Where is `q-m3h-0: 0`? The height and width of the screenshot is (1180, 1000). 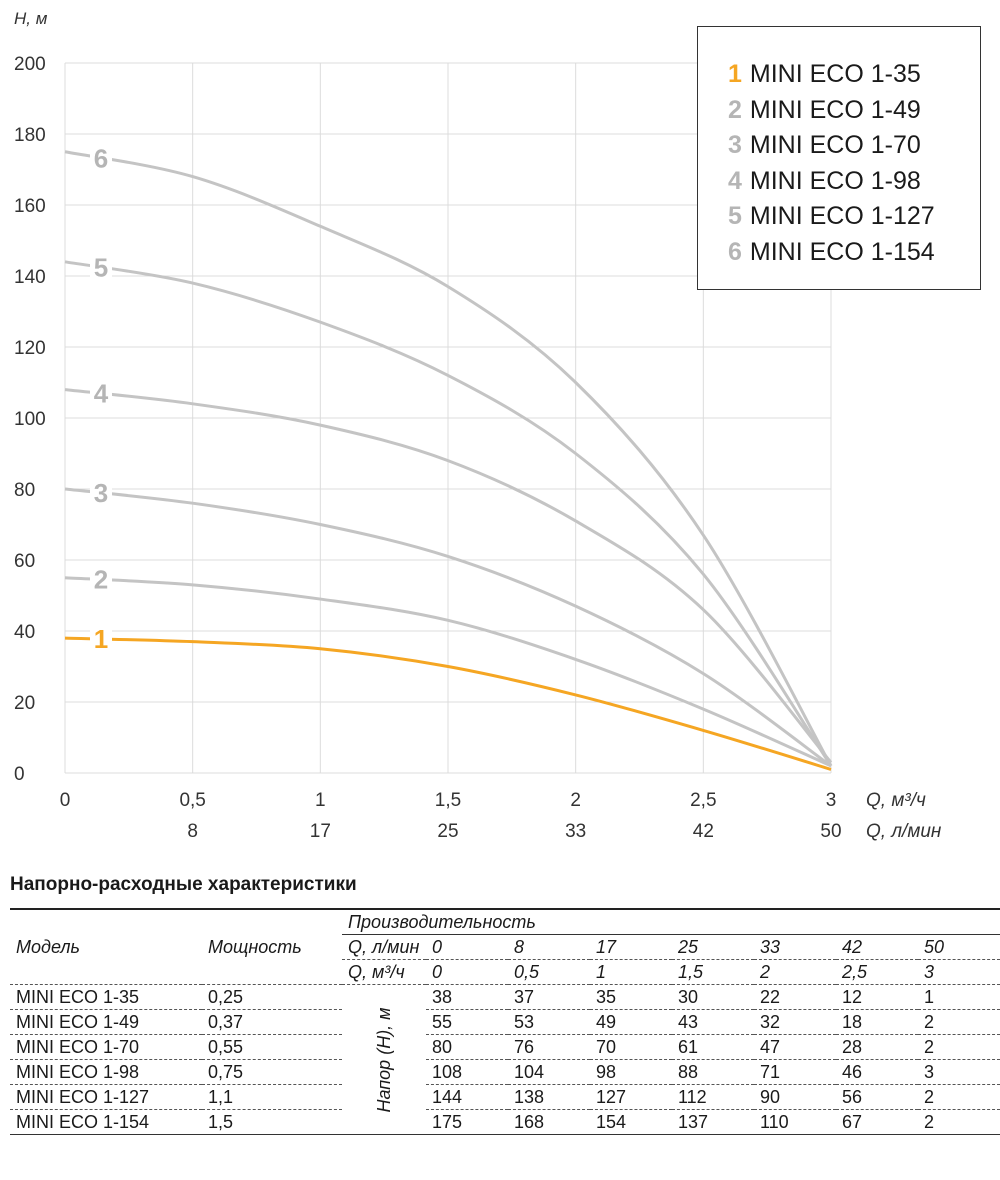
q-m3h-0: 0 is located at coordinates (437, 972).